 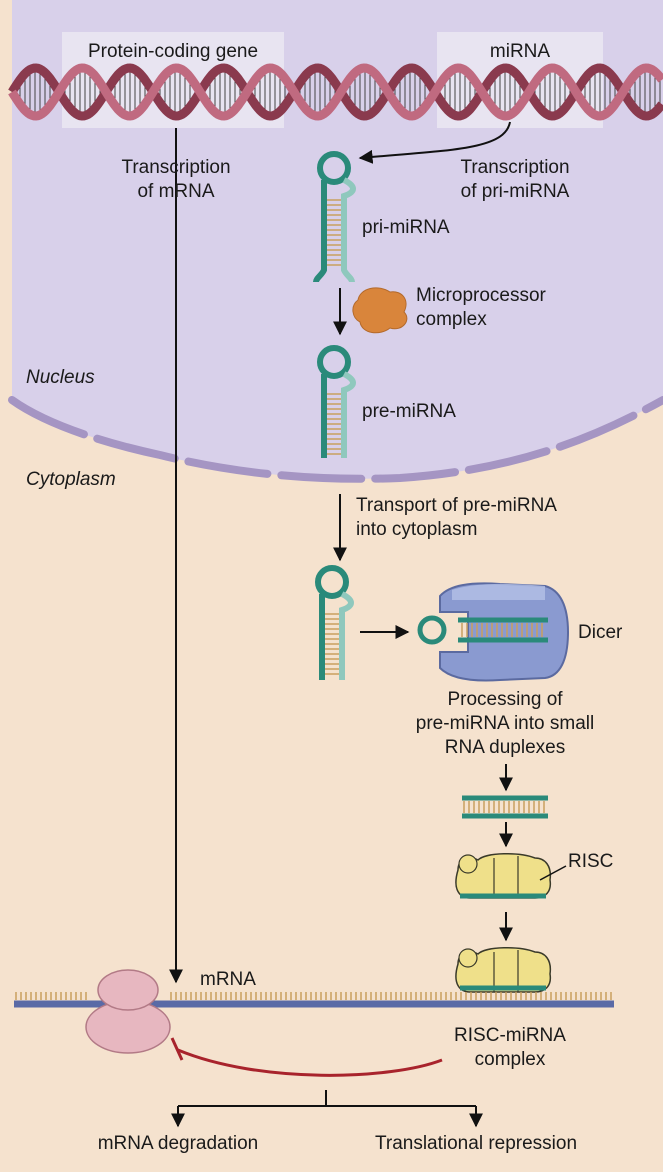 What do you see at coordinates (178, 1143) in the screenshot?
I see `mrna-degradation-label: mRNA degradation` at bounding box center [178, 1143].